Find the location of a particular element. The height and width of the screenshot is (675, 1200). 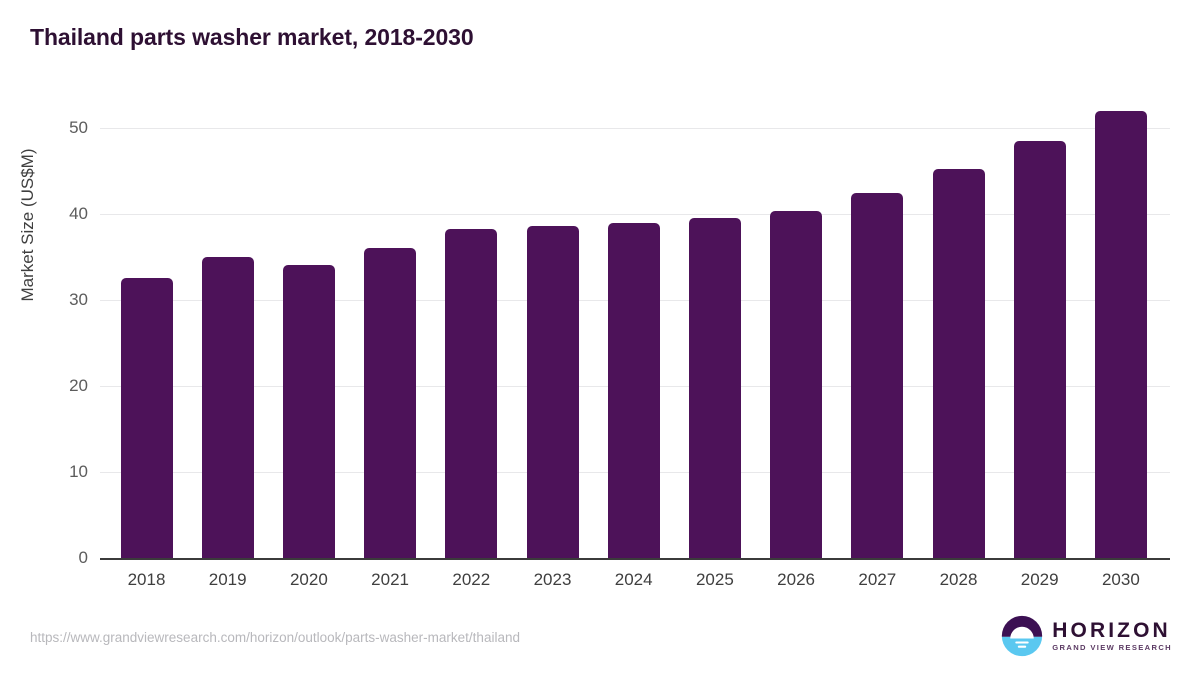

x-axis-tick-label-2026: 2026 is located at coordinates (796, 579).